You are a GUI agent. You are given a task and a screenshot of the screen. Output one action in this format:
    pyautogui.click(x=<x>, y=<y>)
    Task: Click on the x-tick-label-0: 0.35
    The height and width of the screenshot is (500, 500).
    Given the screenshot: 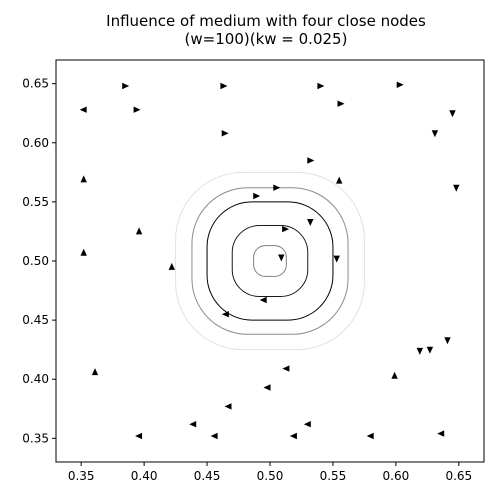 What is the action you would take?
    pyautogui.click(x=81, y=476)
    